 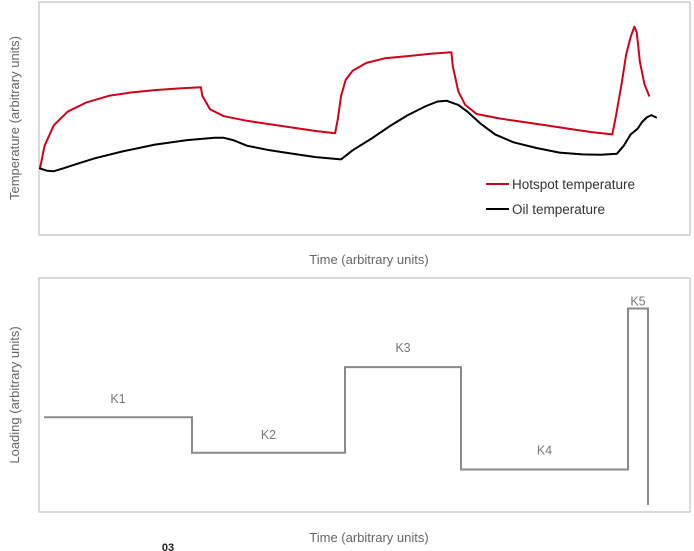 What do you see at coordinates (168, 546) in the screenshot?
I see `figure-number: 03` at bounding box center [168, 546].